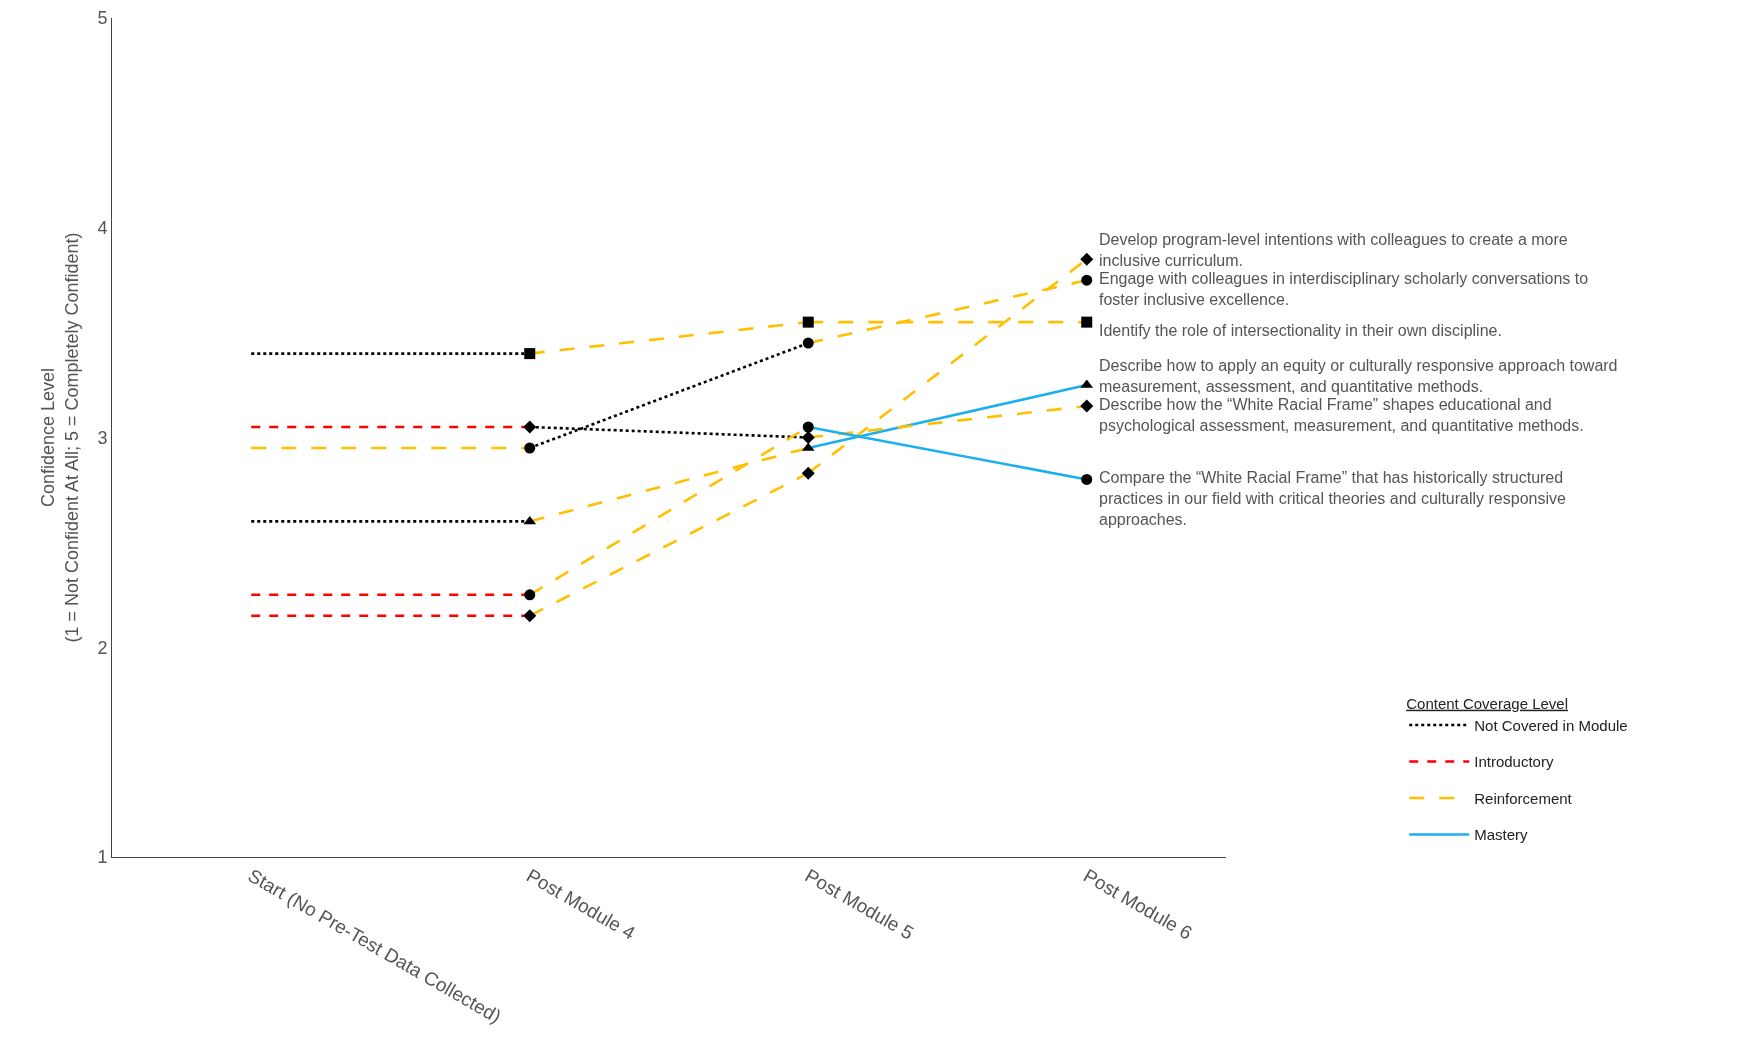  I want to click on annotation: Describe how to apply an equity or culturally responsive approach toward measurement, assessment, and quantitative methods., so click(1358, 376).